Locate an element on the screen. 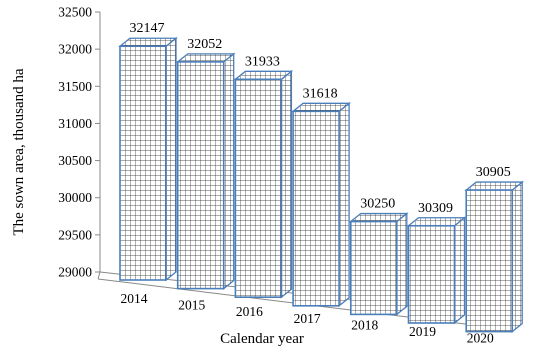  x-tick-label: 2017 is located at coordinates (307, 318).